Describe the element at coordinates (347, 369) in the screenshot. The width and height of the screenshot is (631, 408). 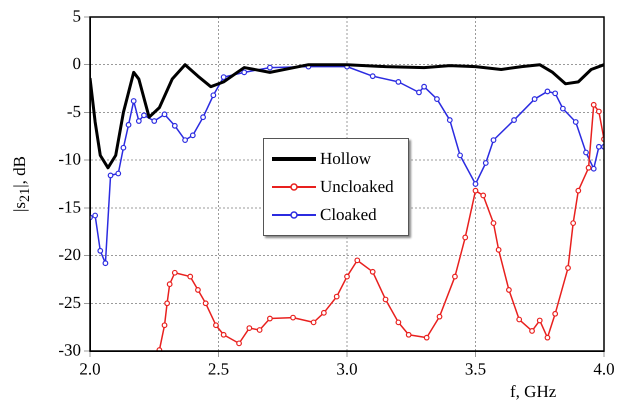
I see `x-tick-label: 3.0` at that location.